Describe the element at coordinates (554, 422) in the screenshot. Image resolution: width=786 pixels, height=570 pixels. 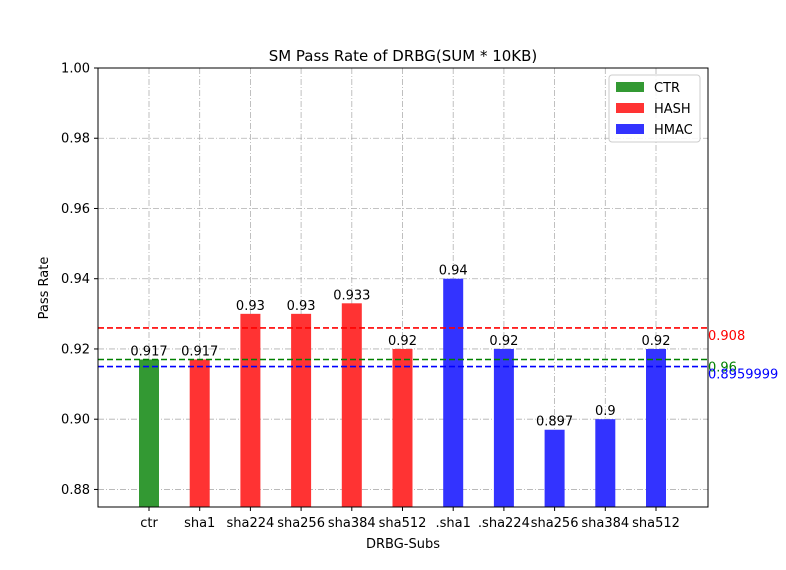
I see `bar-value-label: 0.897` at that location.